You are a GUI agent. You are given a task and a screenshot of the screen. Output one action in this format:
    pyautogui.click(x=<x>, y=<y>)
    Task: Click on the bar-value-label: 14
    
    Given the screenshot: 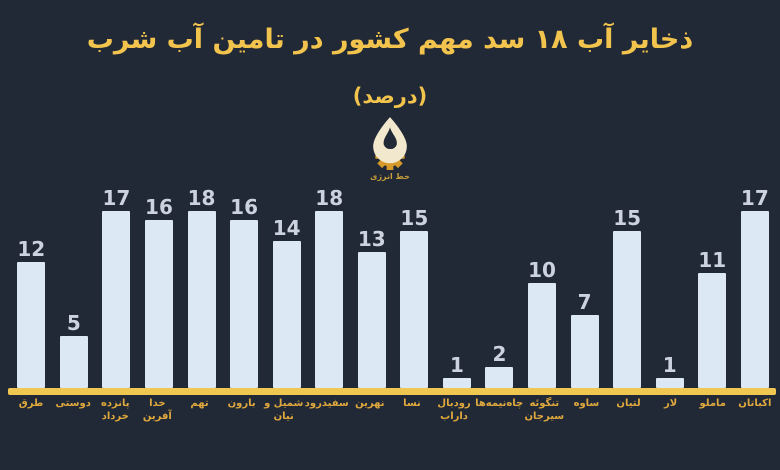 What is the action you would take?
    pyautogui.click(x=286, y=228)
    